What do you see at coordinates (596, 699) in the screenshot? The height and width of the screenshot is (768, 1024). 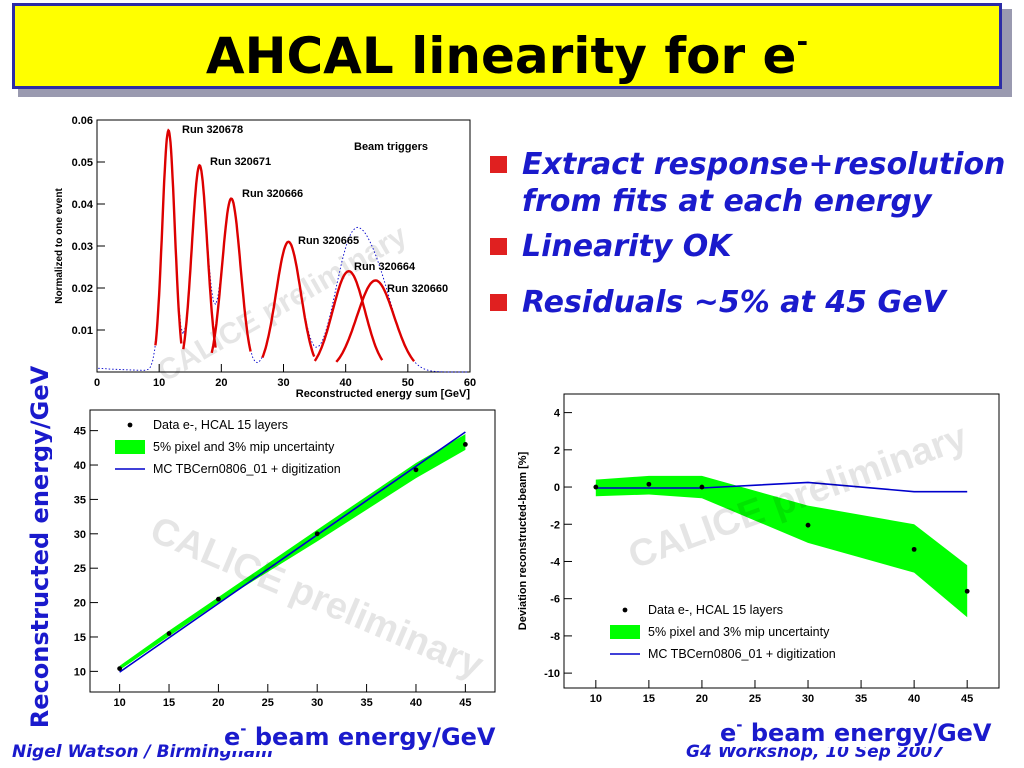 I see `x-tick-label: 10` at bounding box center [596, 699].